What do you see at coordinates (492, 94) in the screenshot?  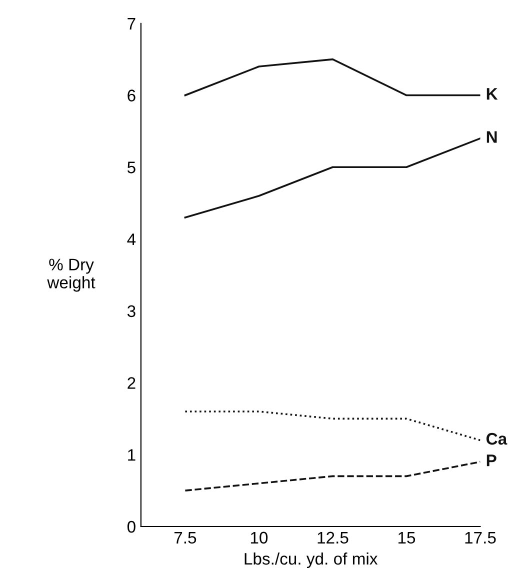 I see `series-label: K` at bounding box center [492, 94].